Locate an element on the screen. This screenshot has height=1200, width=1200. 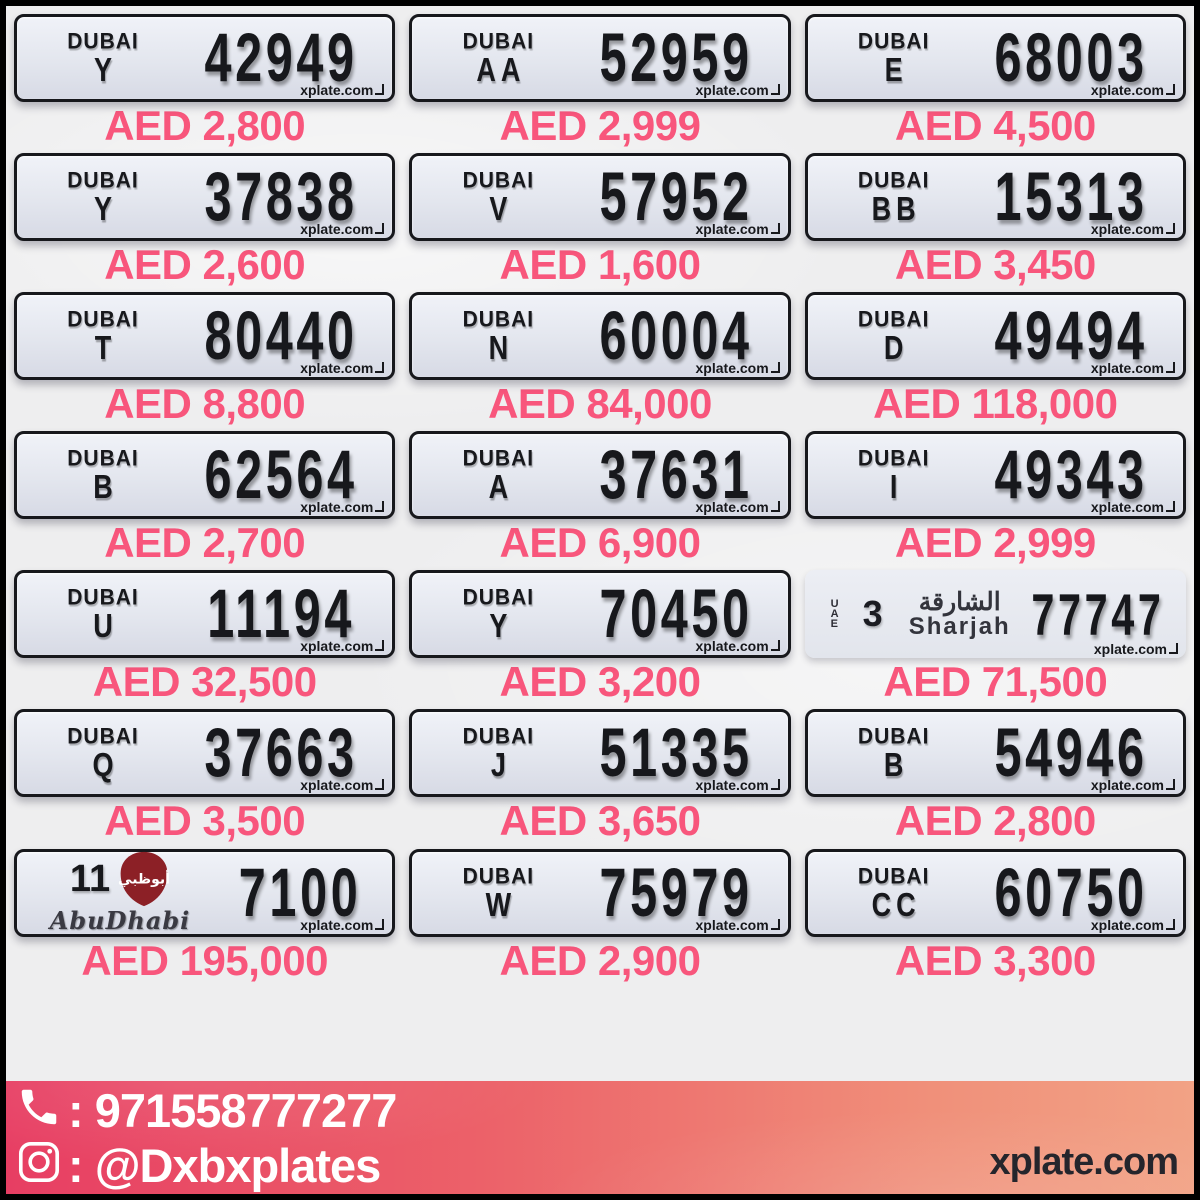
plate-number-digits: 7100 is located at coordinates (299, 892).